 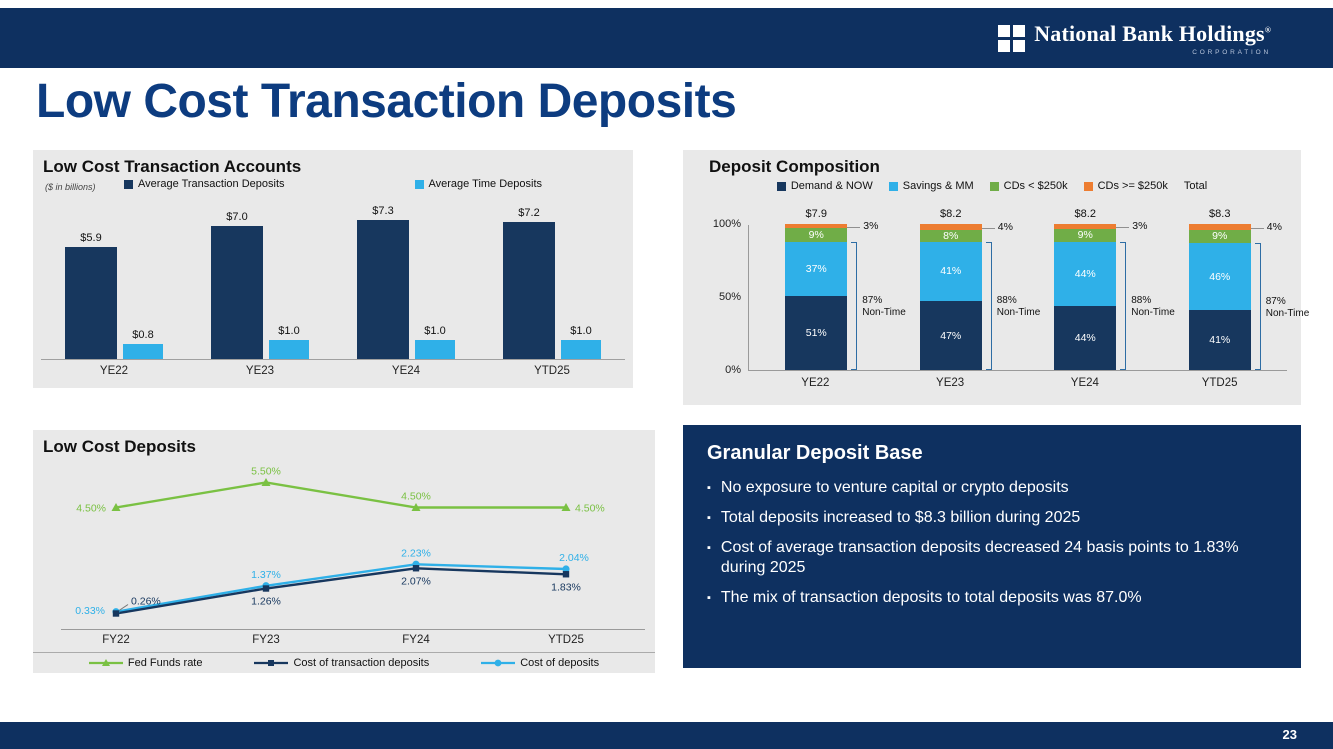 I want to click on legend-item: Cost of deposits, so click(x=540, y=663).